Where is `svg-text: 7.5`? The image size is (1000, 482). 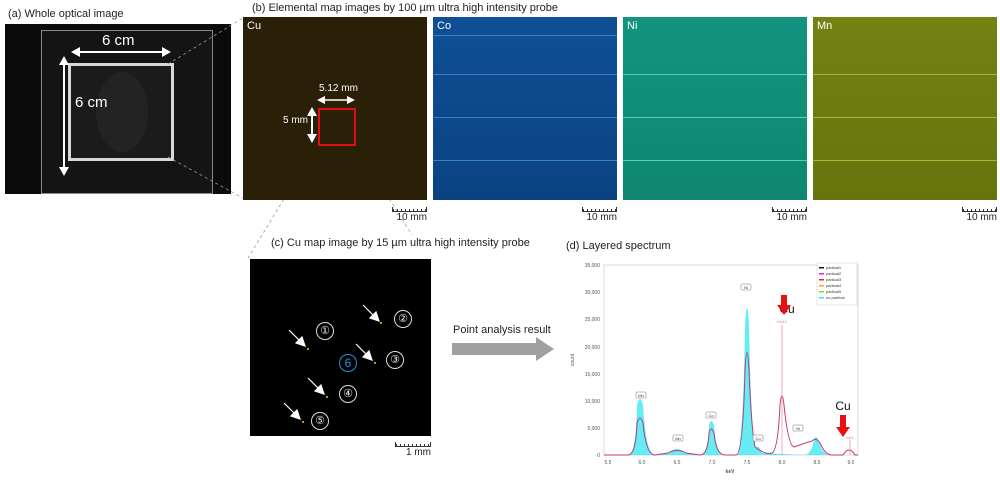
svg-text: 7.5 is located at coordinates (747, 463).